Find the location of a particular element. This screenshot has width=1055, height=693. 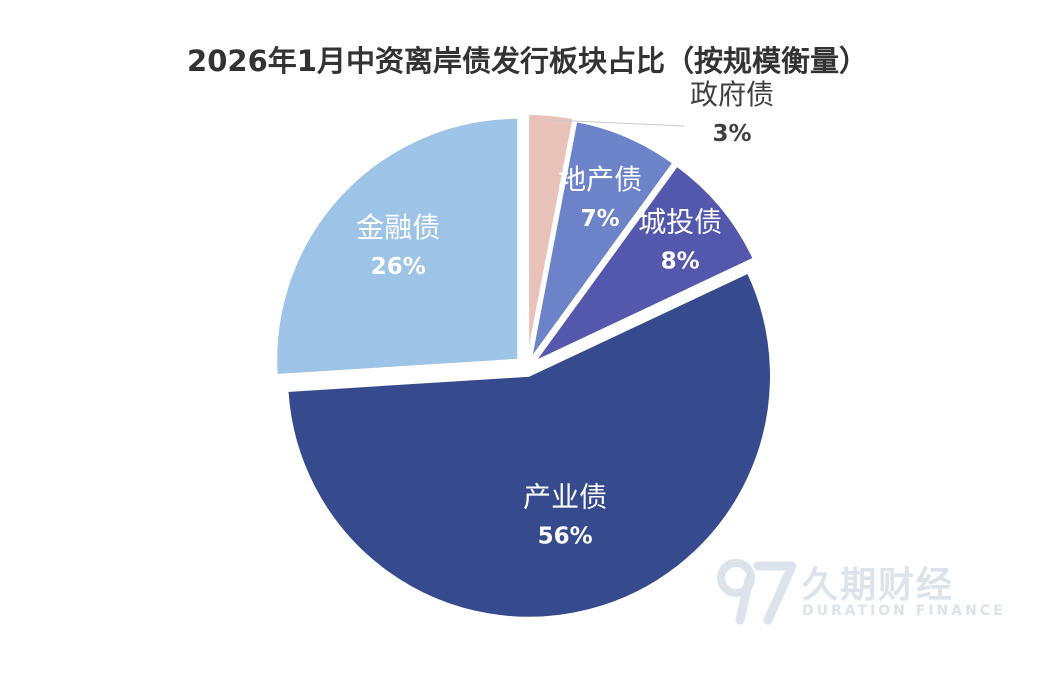

watermark-subtitle: DURATION FINANCE is located at coordinates (904, 611).